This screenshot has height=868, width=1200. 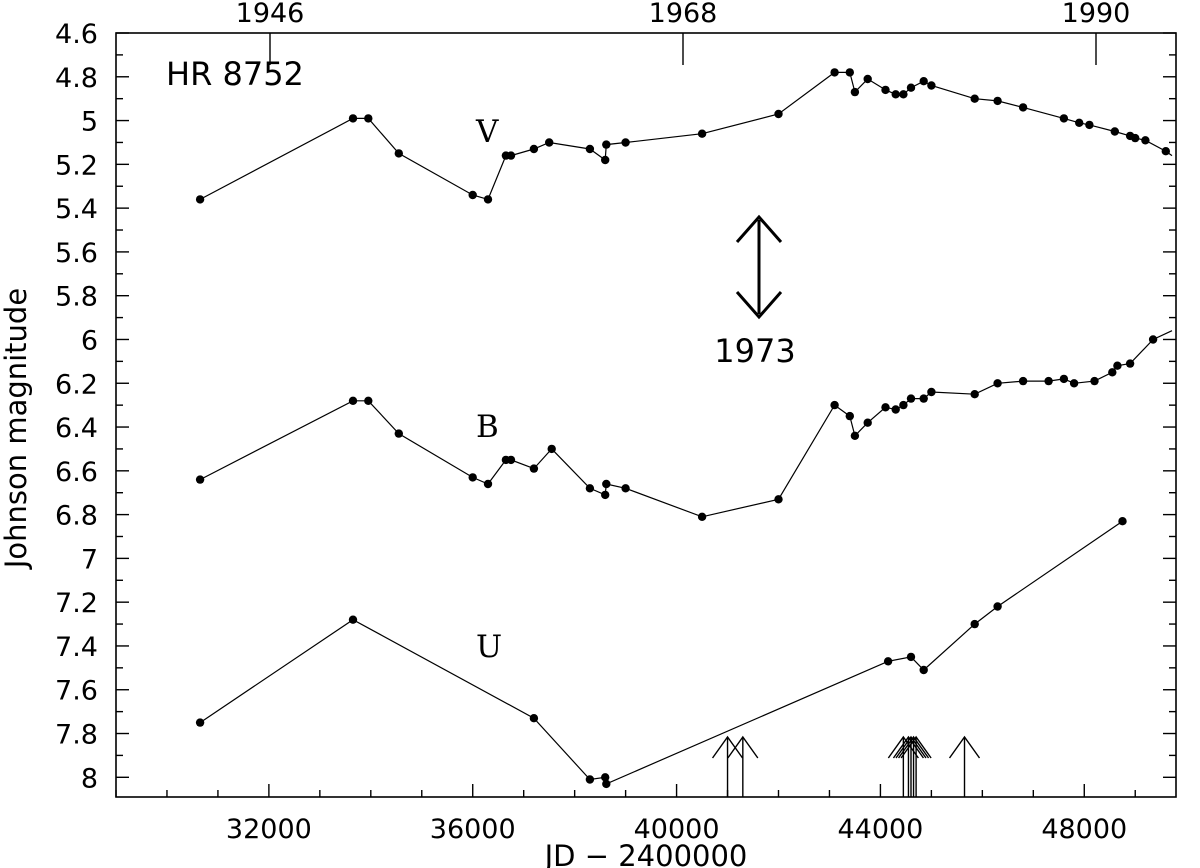 I want to click on y-tick-label: 8, so click(x=89, y=778).